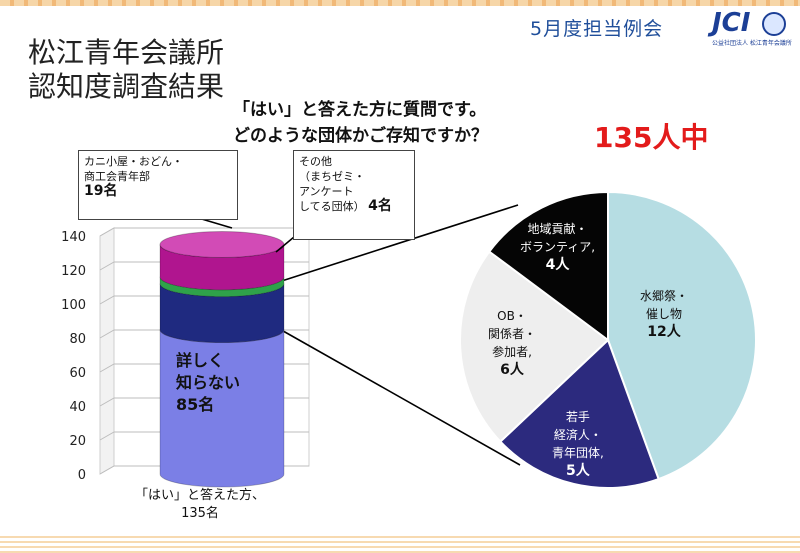 Image resolution: width=800 pixels, height=553 pixels. I want to click on y-tick-label: 20, so click(77, 441).